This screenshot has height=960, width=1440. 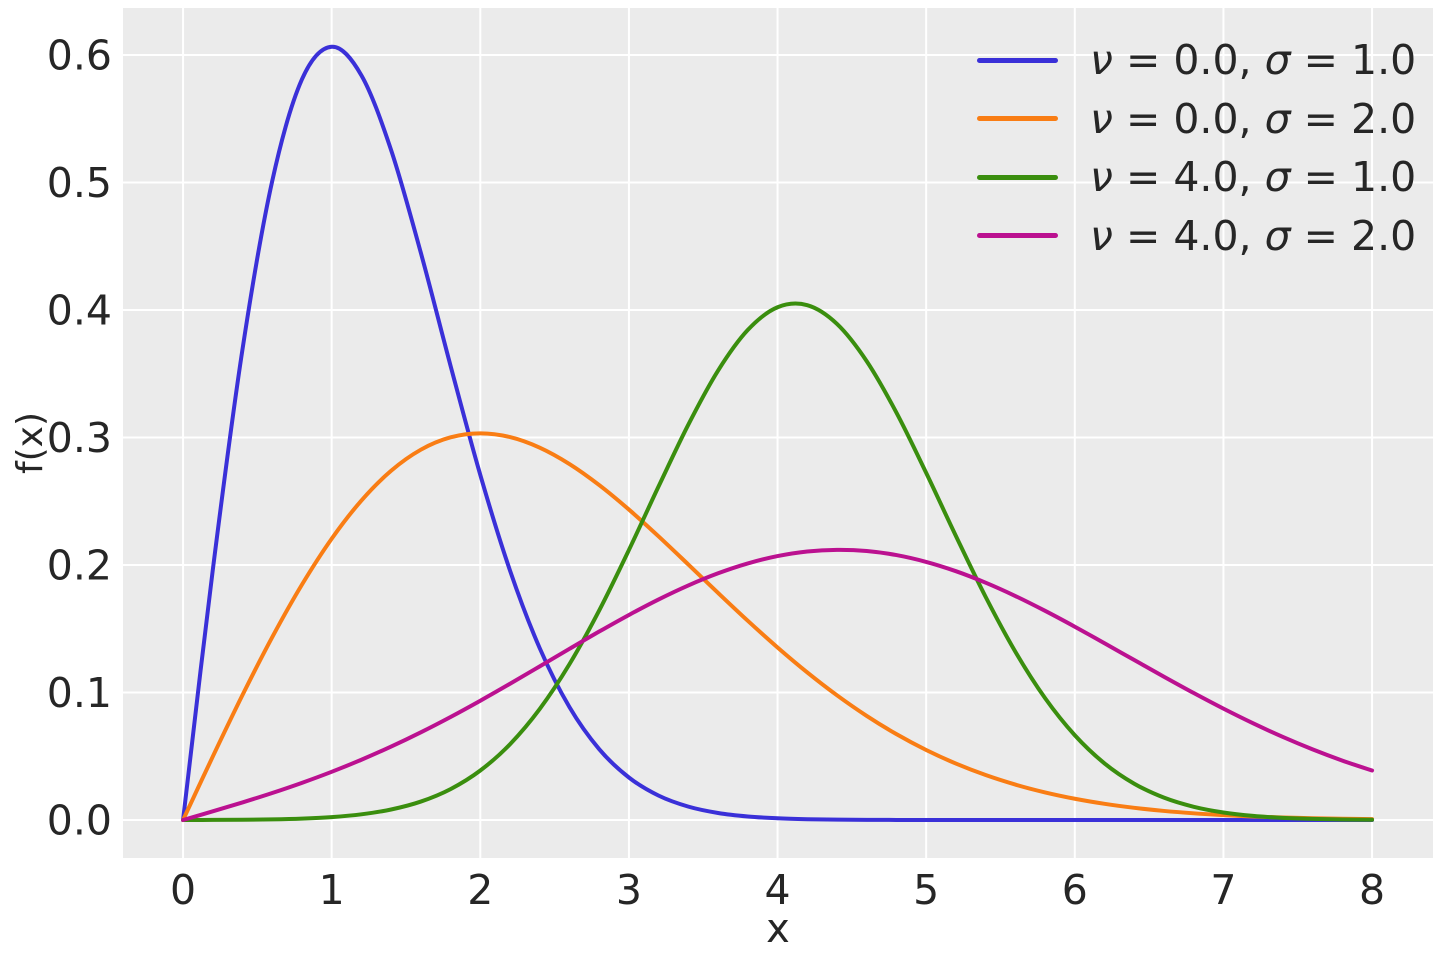 I want to click on x-tick-label: 7, so click(x=1223, y=890).